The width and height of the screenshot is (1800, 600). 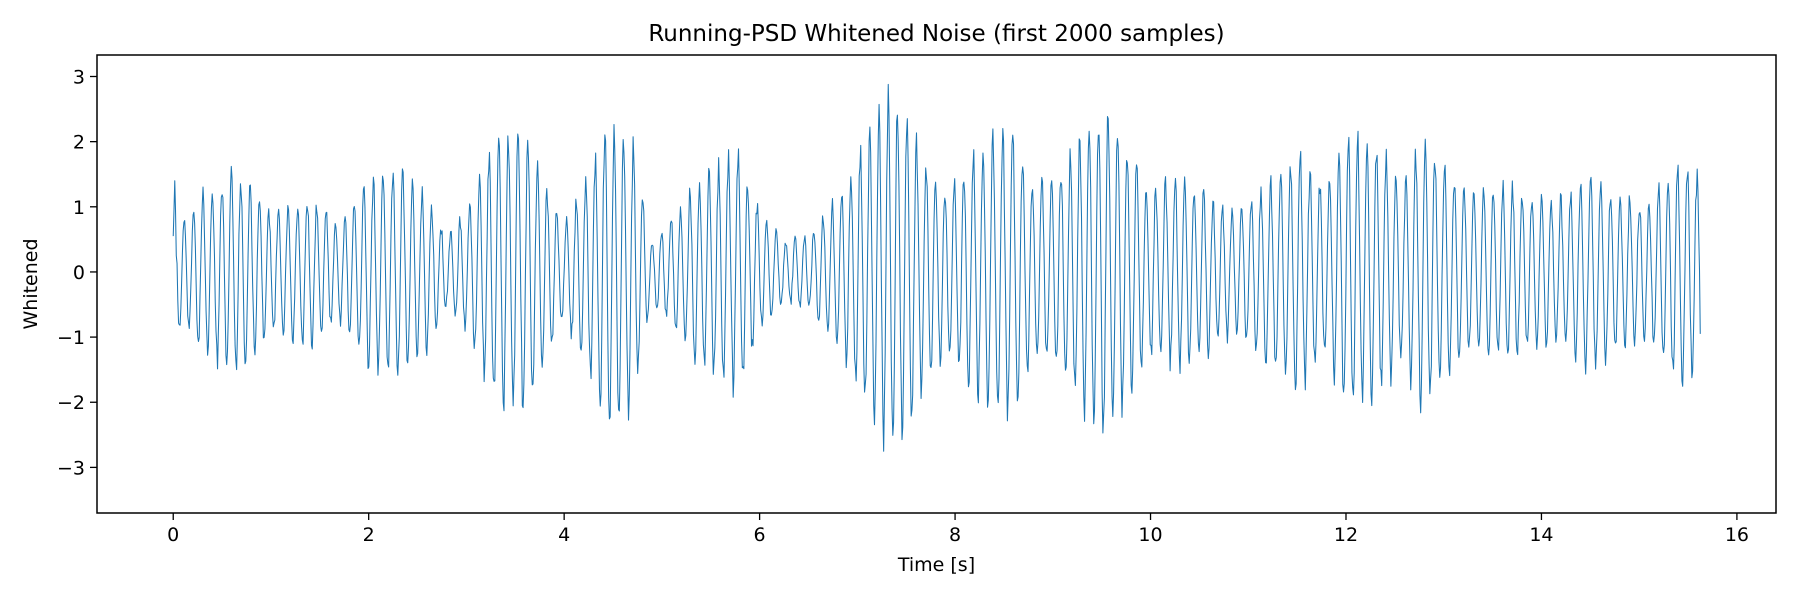 I want to click on y-tick-label: 3, so click(x=79, y=77).